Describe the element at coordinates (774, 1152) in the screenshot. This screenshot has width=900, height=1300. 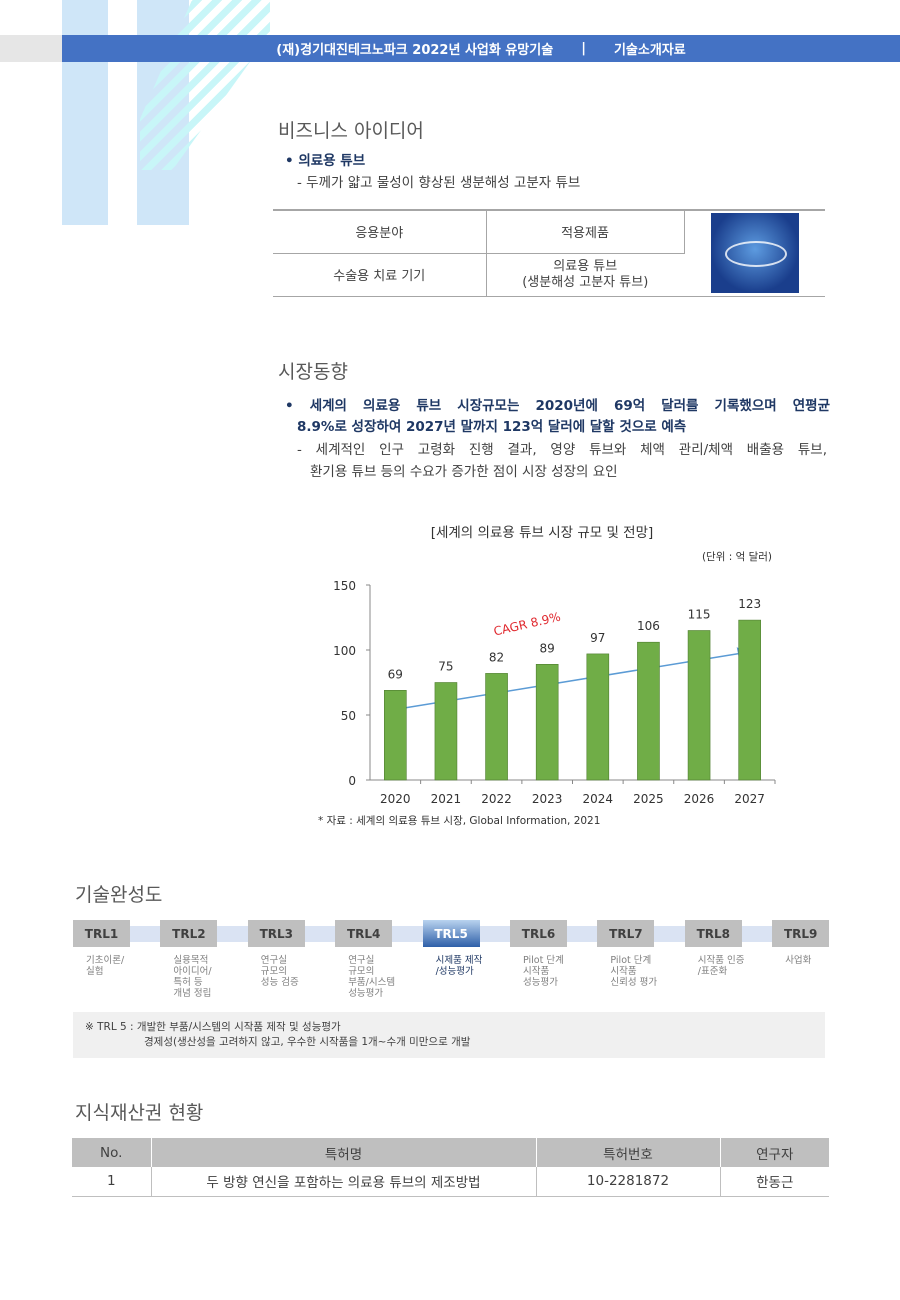
I see `column-header: 연구자` at that location.